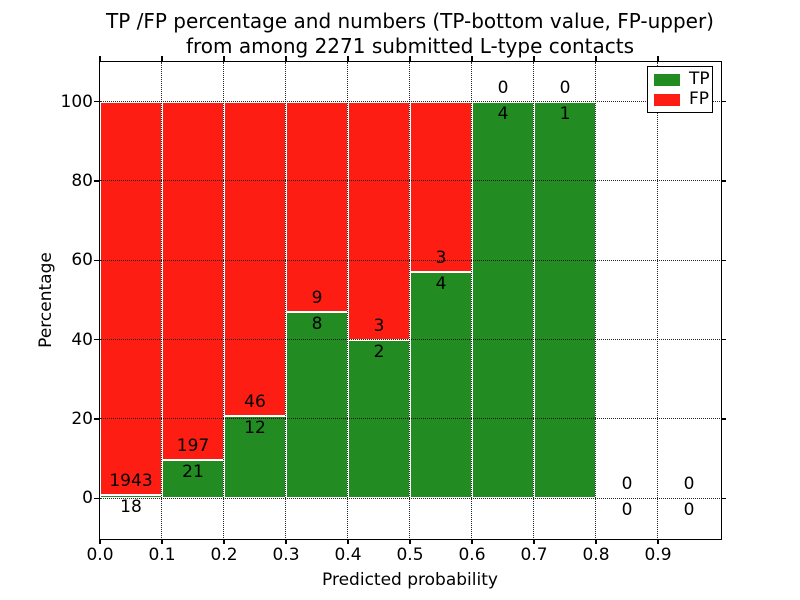 This screenshot has width=800, height=600. Describe the element at coordinates (379, 351) in the screenshot. I see `tp-count-label: 2` at that location.